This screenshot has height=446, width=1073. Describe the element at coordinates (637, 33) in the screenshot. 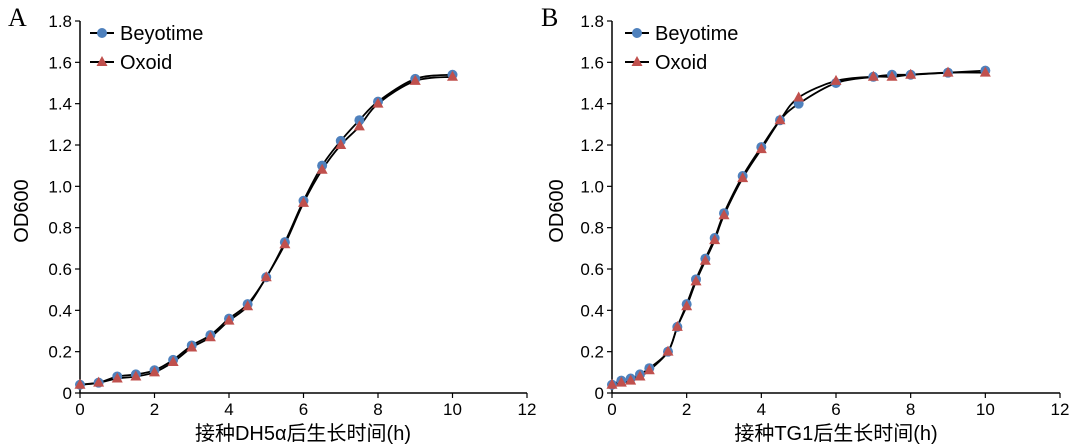

I see `panel-b-legend-marker-beyotime` at that location.